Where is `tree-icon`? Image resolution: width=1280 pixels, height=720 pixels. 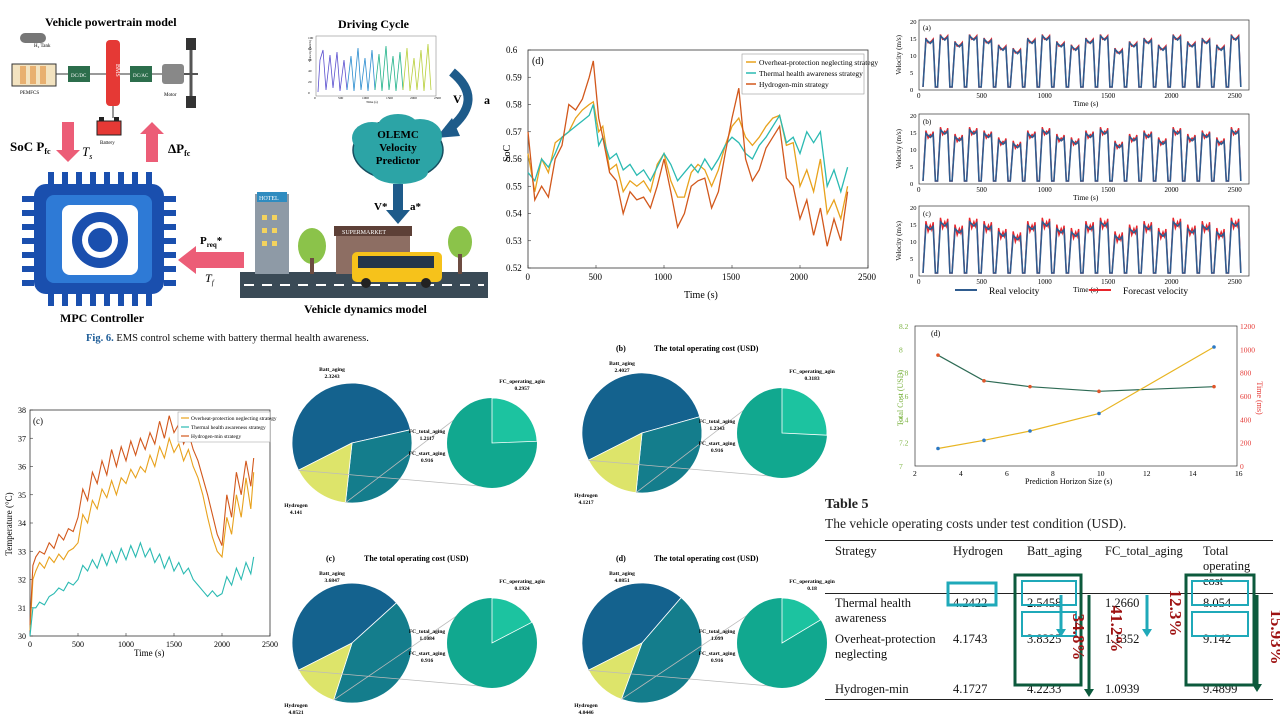
tree-icon is located at coordinates (312, 246).